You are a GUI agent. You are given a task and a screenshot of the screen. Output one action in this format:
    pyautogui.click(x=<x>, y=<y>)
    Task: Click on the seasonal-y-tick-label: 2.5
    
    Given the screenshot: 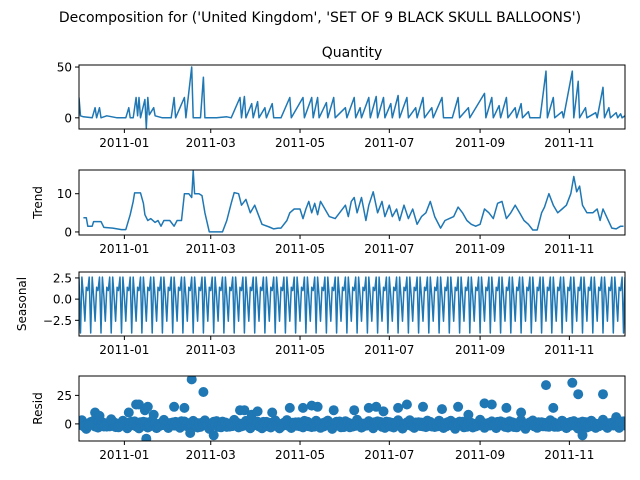 What is the action you would take?
    pyautogui.click(x=62, y=278)
    